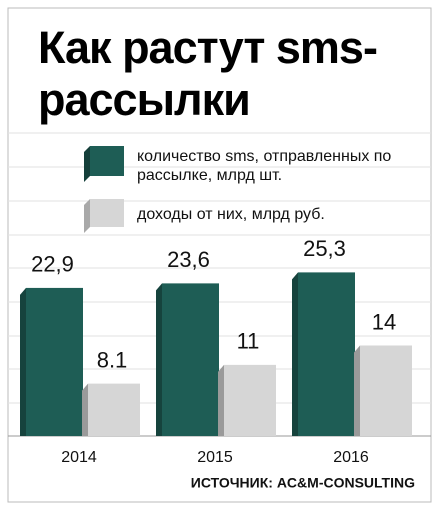 This screenshot has height=510, width=439. Describe the element at coordinates (303, 483) in the screenshot. I see `source: ИСТОЧНИК: AC&M-CONSULTING` at that location.